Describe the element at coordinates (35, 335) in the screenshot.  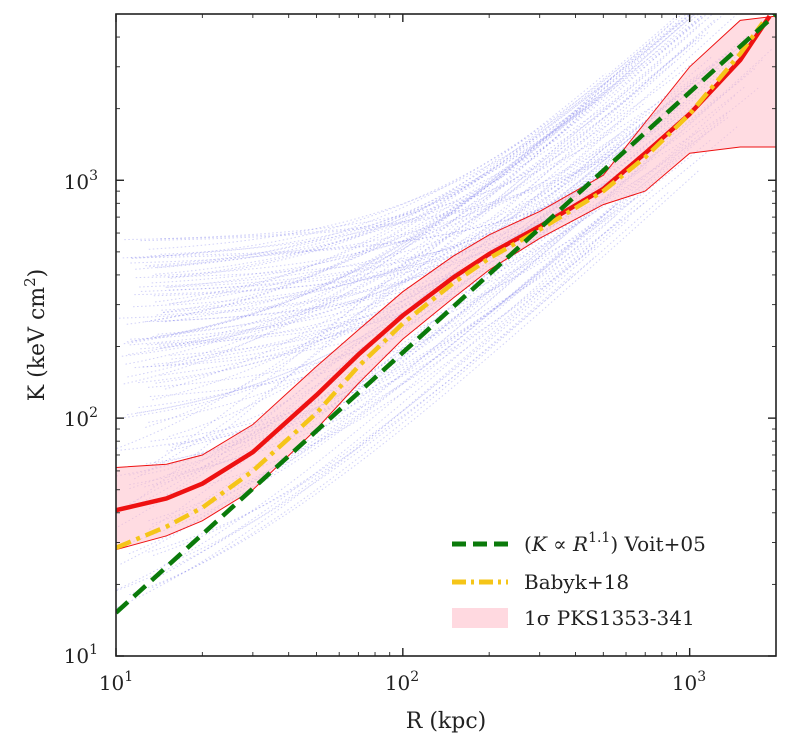
I see `y-axis-title: K (keV cm2)` at that location.